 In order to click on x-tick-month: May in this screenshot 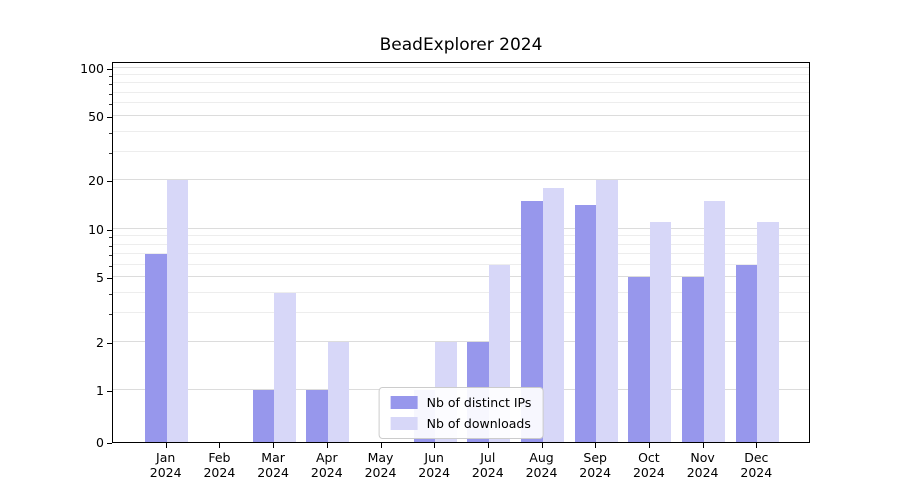, I will do `click(380, 457)`.